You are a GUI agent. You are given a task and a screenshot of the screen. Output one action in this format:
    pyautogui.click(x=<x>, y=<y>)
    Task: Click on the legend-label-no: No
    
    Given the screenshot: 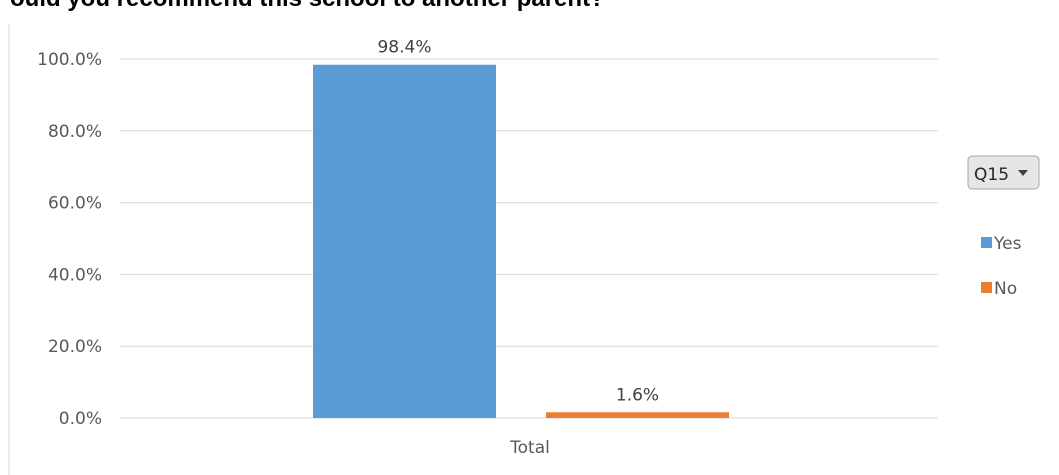 What is the action you would take?
    pyautogui.click(x=1005, y=289)
    